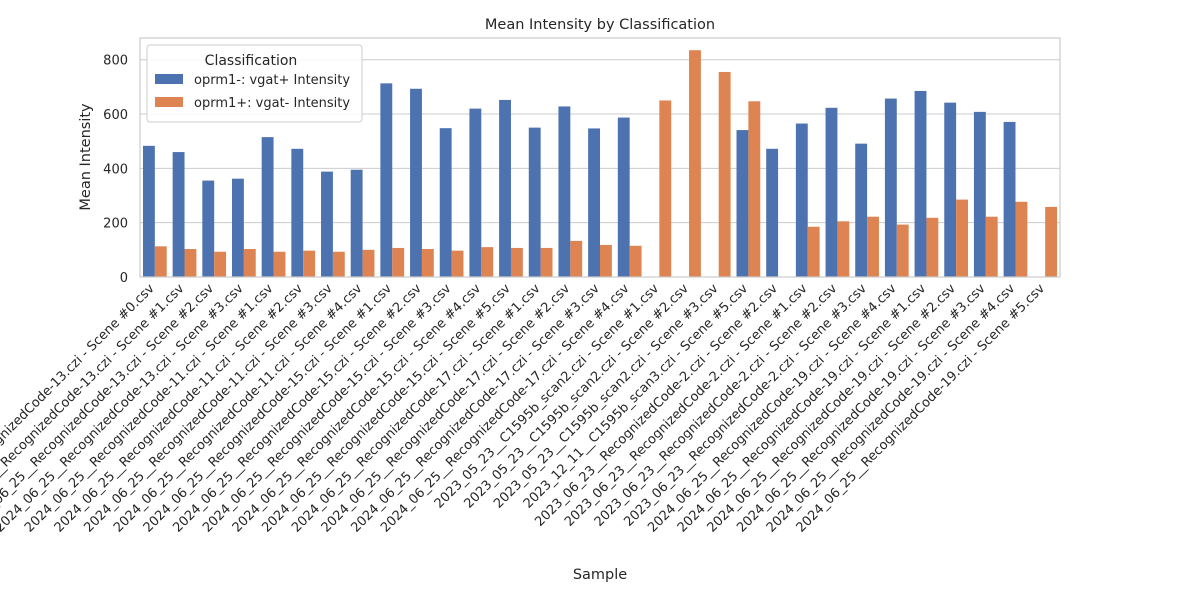 This screenshot has height=600, width=1200. What do you see at coordinates (251, 61) in the screenshot?
I see `legend-title: Classification` at bounding box center [251, 61].